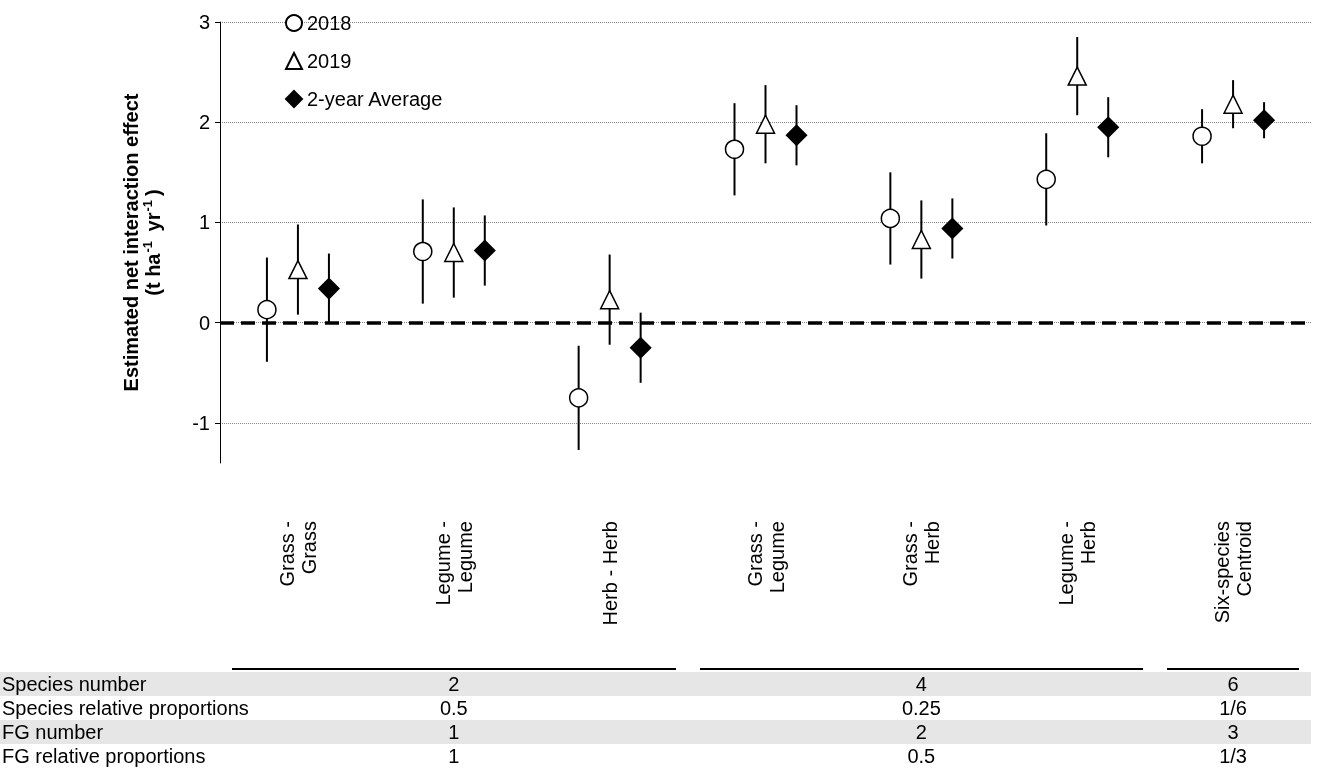 This screenshot has height=781, width=1321. I want to click on x-tick-label: Legume - Herb, so click(1077, 563).